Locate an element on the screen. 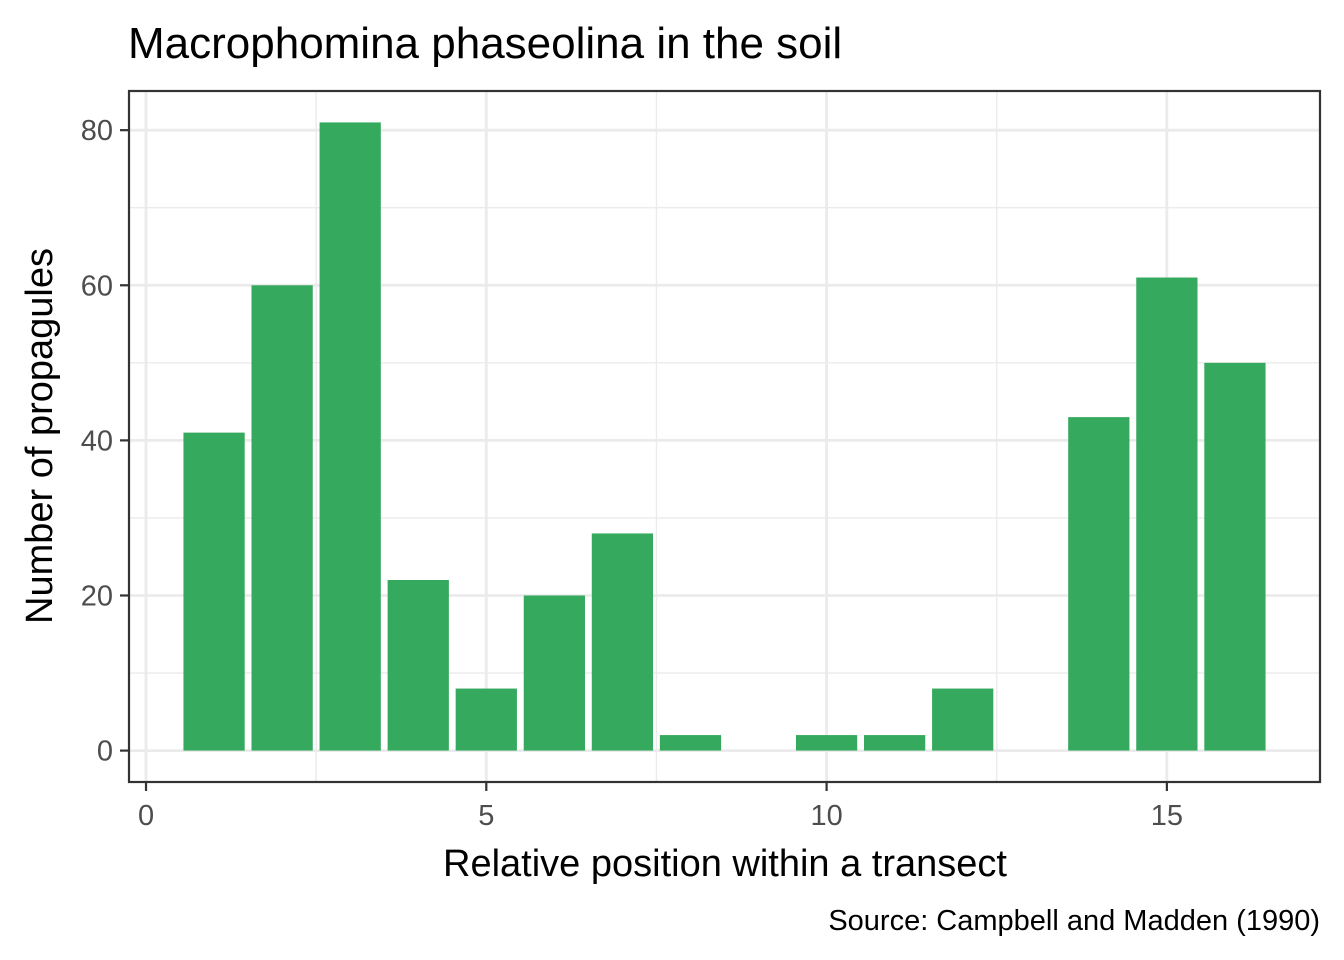 The width and height of the screenshot is (1344, 960). y-axis-title: Number of propagules is located at coordinates (40, 436).